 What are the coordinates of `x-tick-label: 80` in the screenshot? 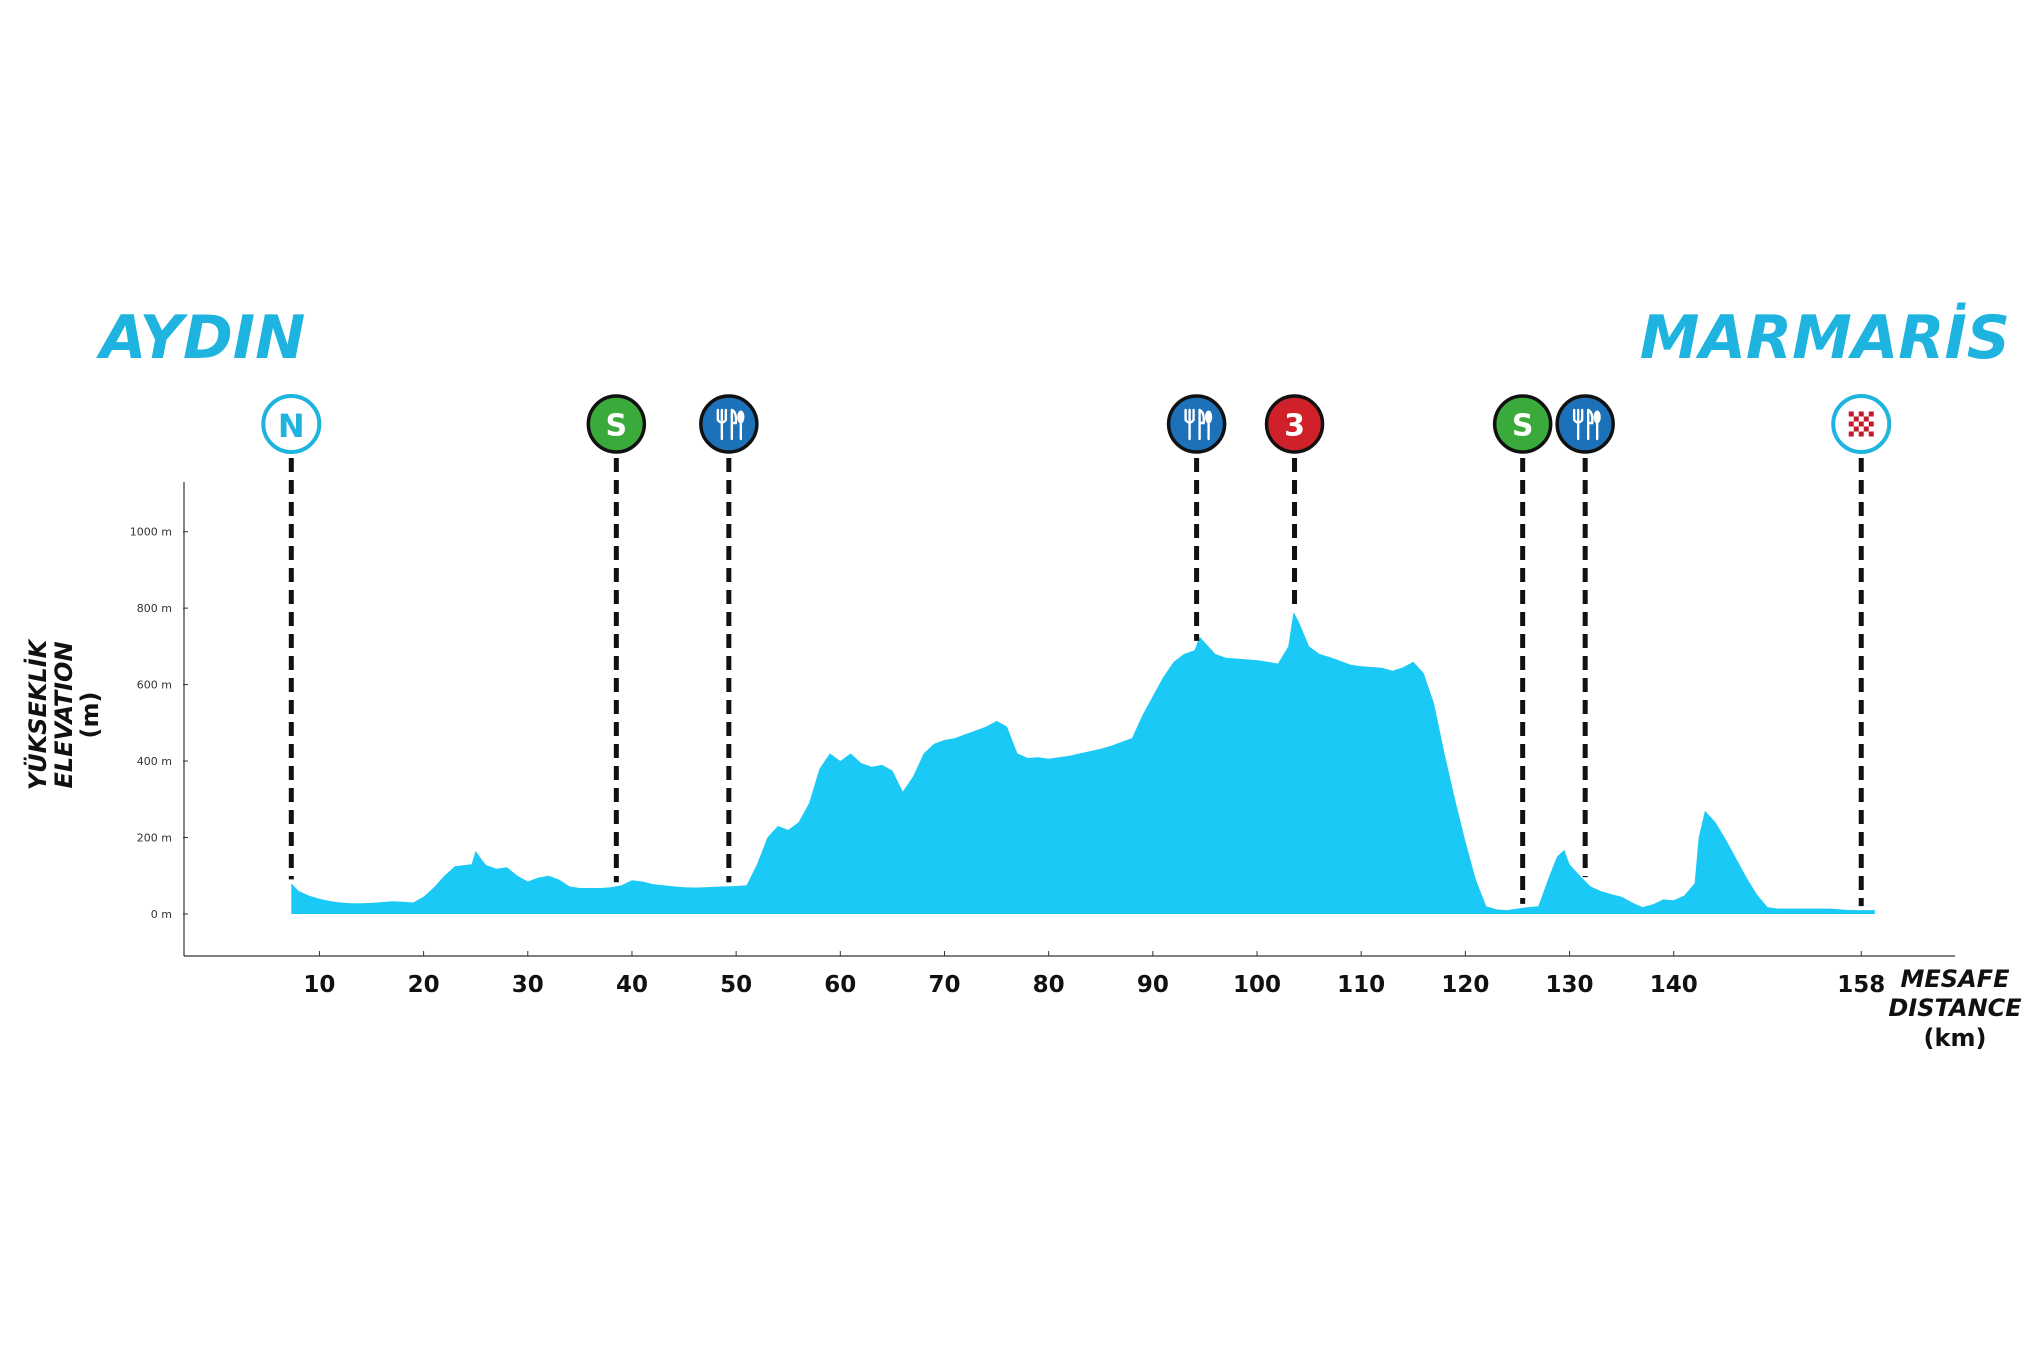 It's located at (1049, 985).